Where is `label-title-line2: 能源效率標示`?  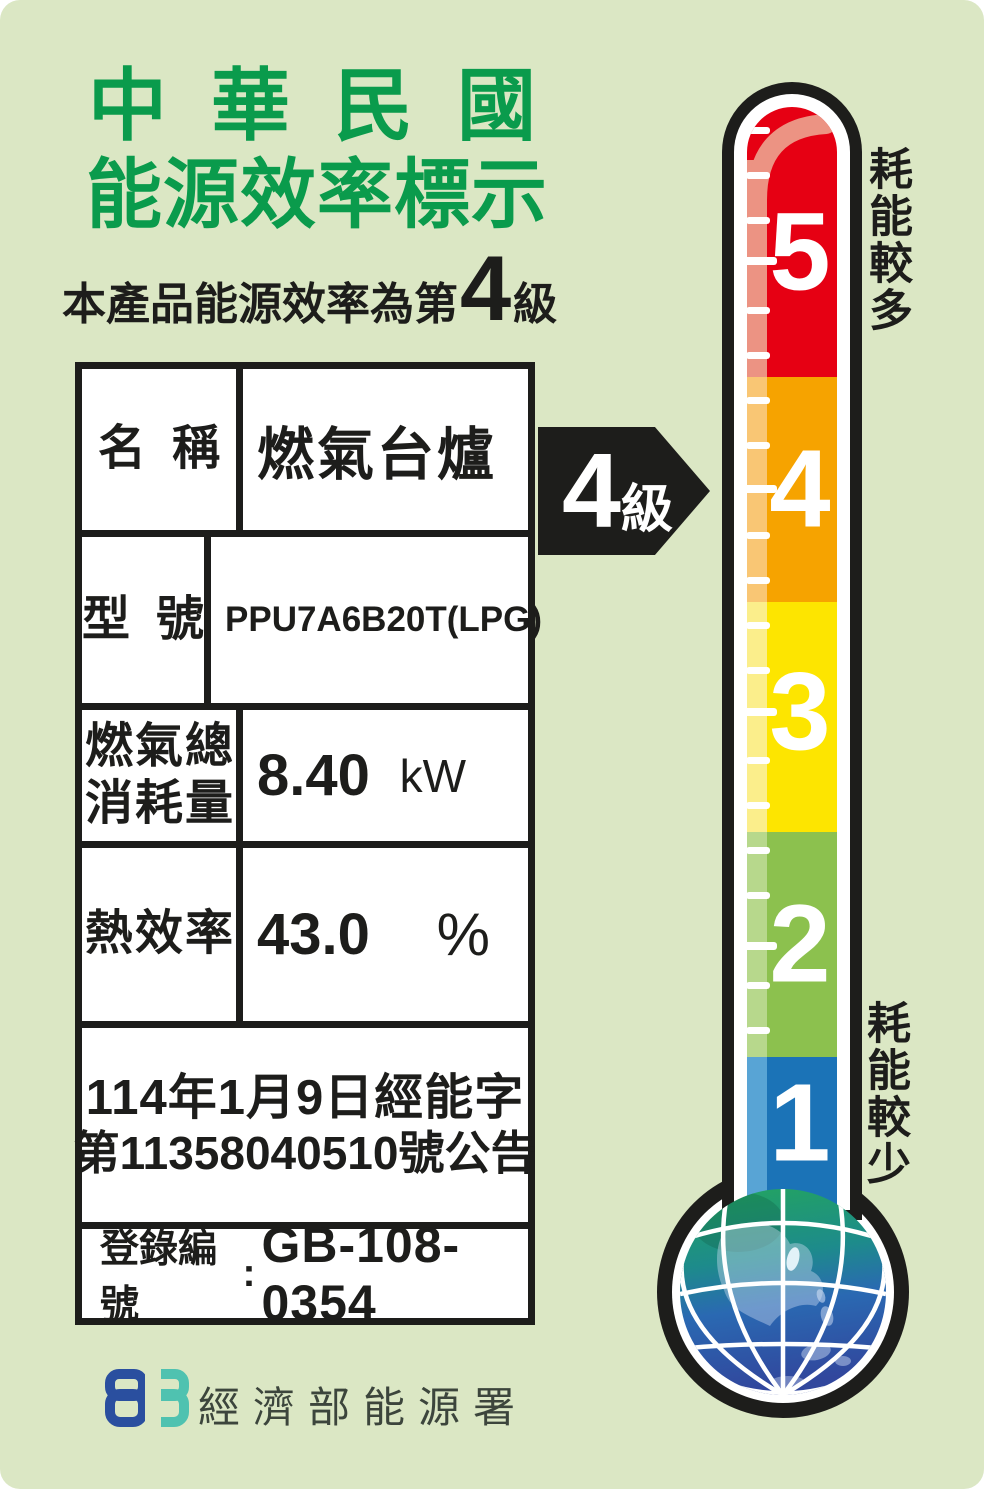
label-title-line2: 能源效率標示 is located at coordinates (317, 195).